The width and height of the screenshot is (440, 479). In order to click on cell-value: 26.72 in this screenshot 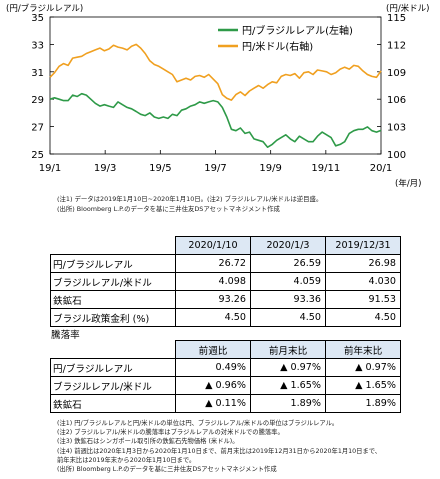, I will do `click(213, 263)`.